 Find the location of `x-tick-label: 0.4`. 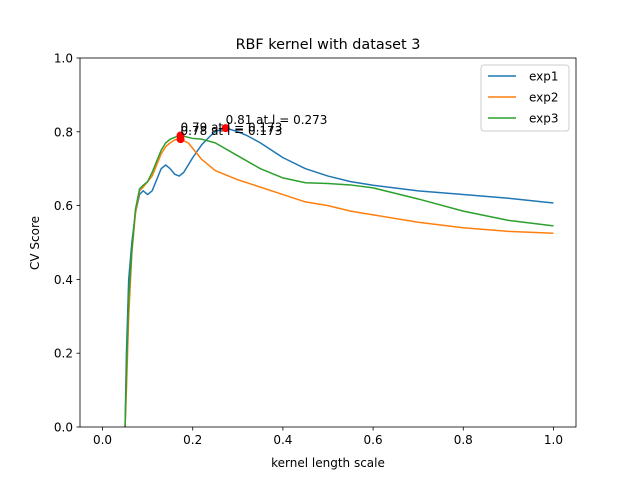

x-tick-label: 0.4 is located at coordinates (282, 440).